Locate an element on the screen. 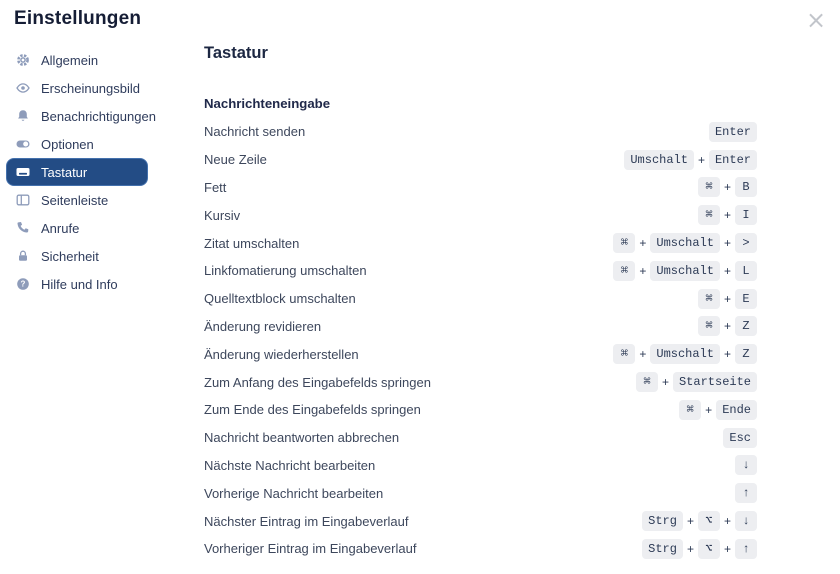 This screenshot has height=574, width=840. shortcut-row: Quelltextblock umschalten ⌘ + E is located at coordinates (480, 299).